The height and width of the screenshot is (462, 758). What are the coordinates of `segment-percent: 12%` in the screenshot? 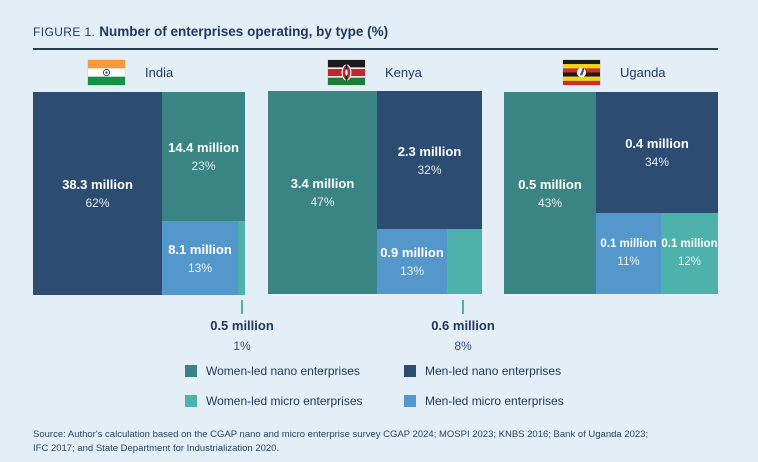 It's located at (689, 261).